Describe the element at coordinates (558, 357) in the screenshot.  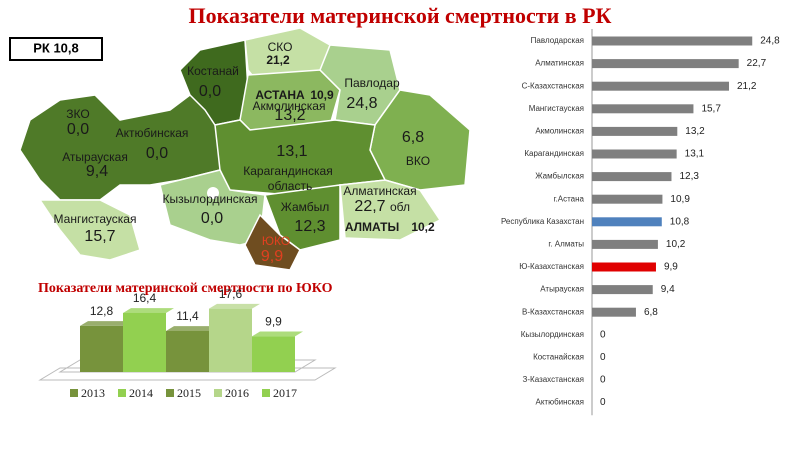
I see `y-tick-label: Костанайская` at that location.